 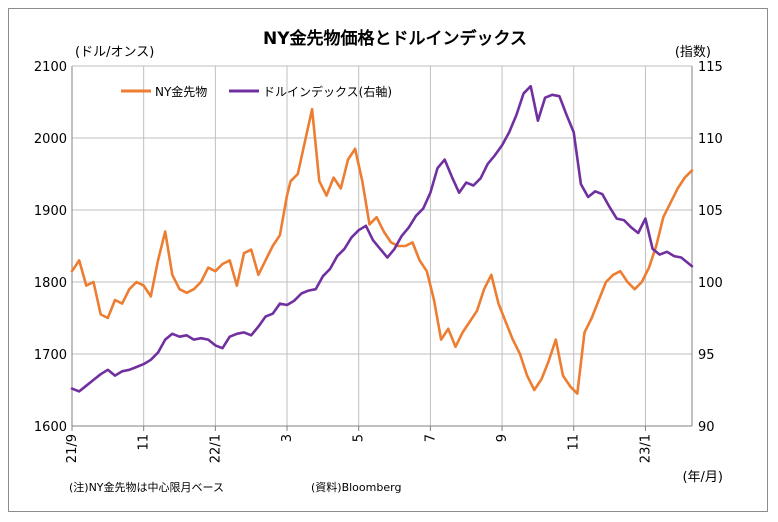 What do you see at coordinates (430, 438) in the screenshot?
I see `x-tick-label: 7` at bounding box center [430, 438].